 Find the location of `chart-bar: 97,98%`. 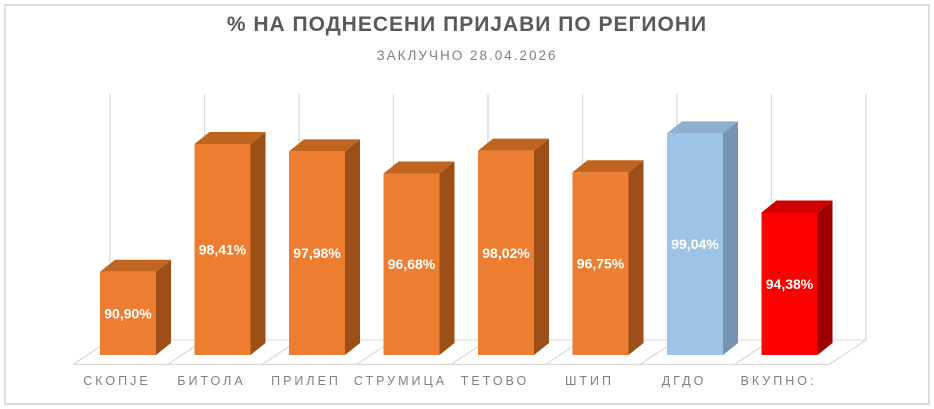

chart-bar: 97,98% is located at coordinates (324, 247).